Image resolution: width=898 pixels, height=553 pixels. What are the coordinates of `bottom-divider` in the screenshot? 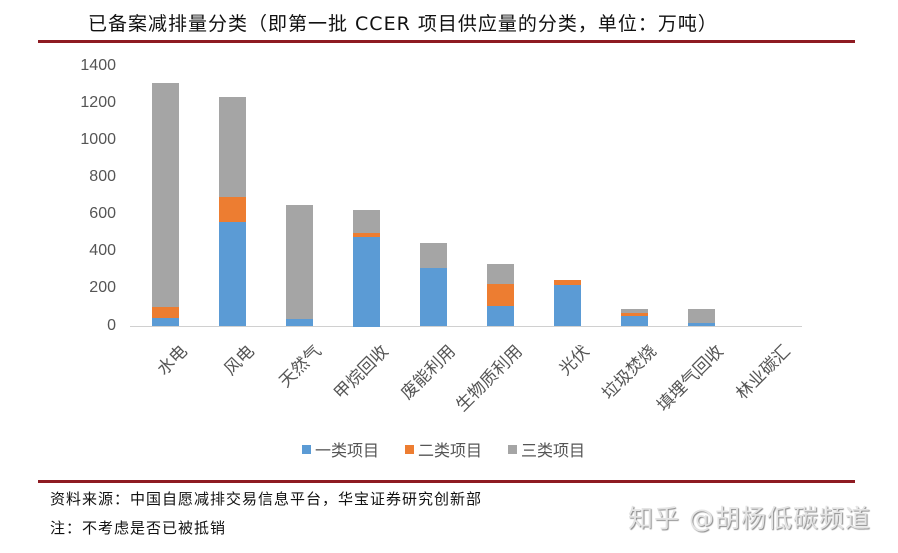 It's located at (446, 481).